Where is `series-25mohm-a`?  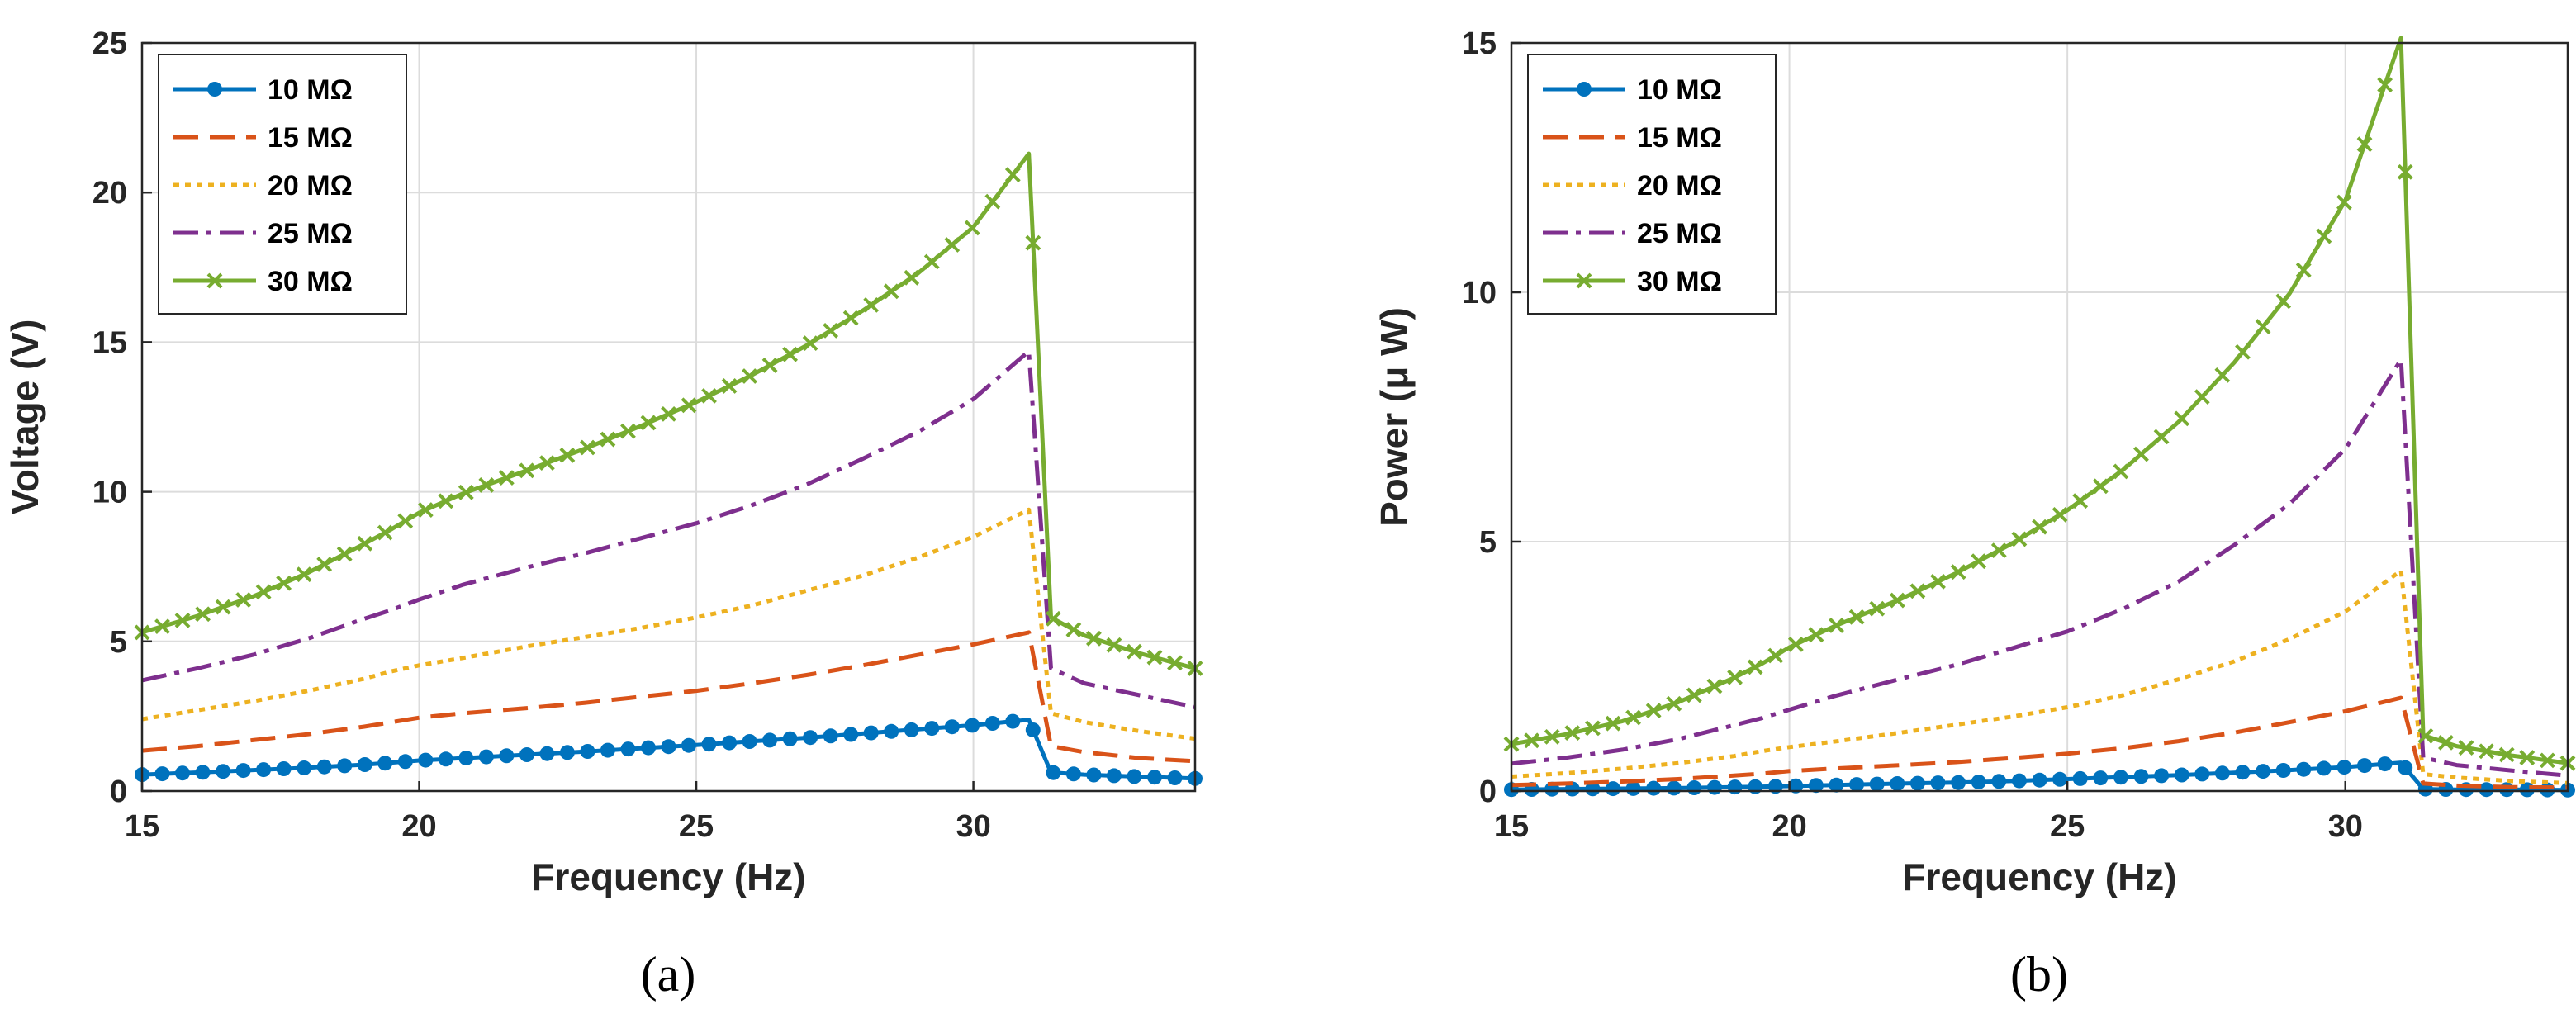
series-25mohm-a is located at coordinates (668, 528).